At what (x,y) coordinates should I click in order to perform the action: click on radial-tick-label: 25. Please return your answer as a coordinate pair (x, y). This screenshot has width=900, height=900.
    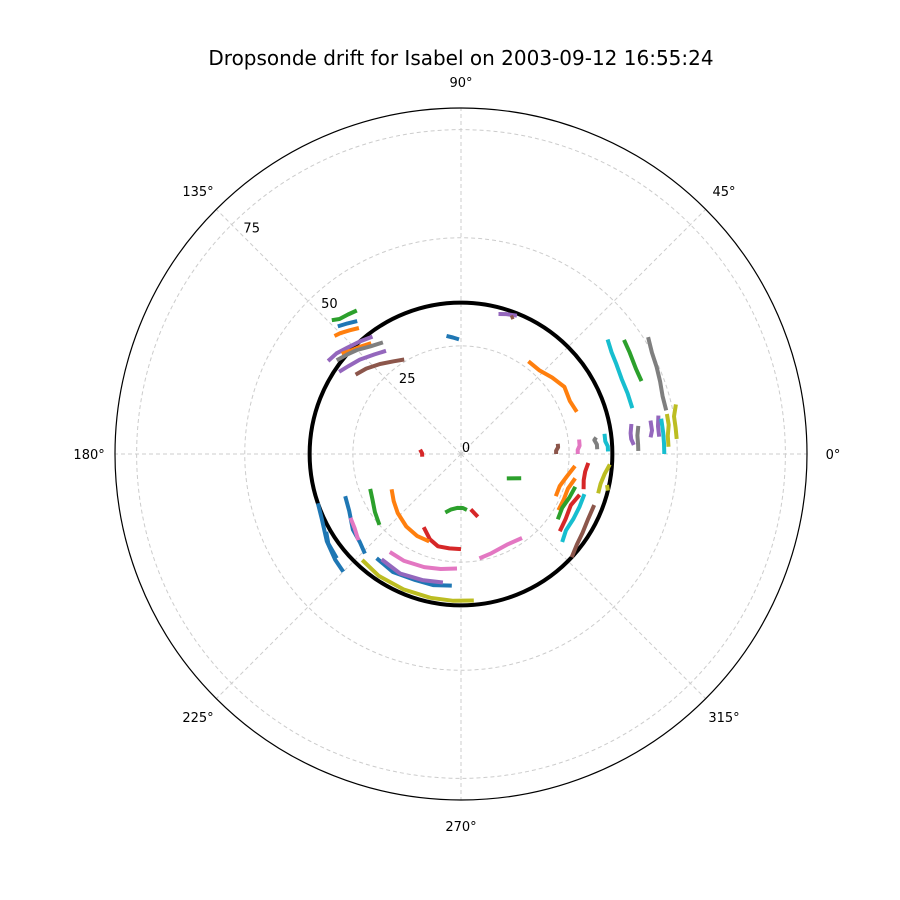
    Looking at the image, I should click on (407, 379).